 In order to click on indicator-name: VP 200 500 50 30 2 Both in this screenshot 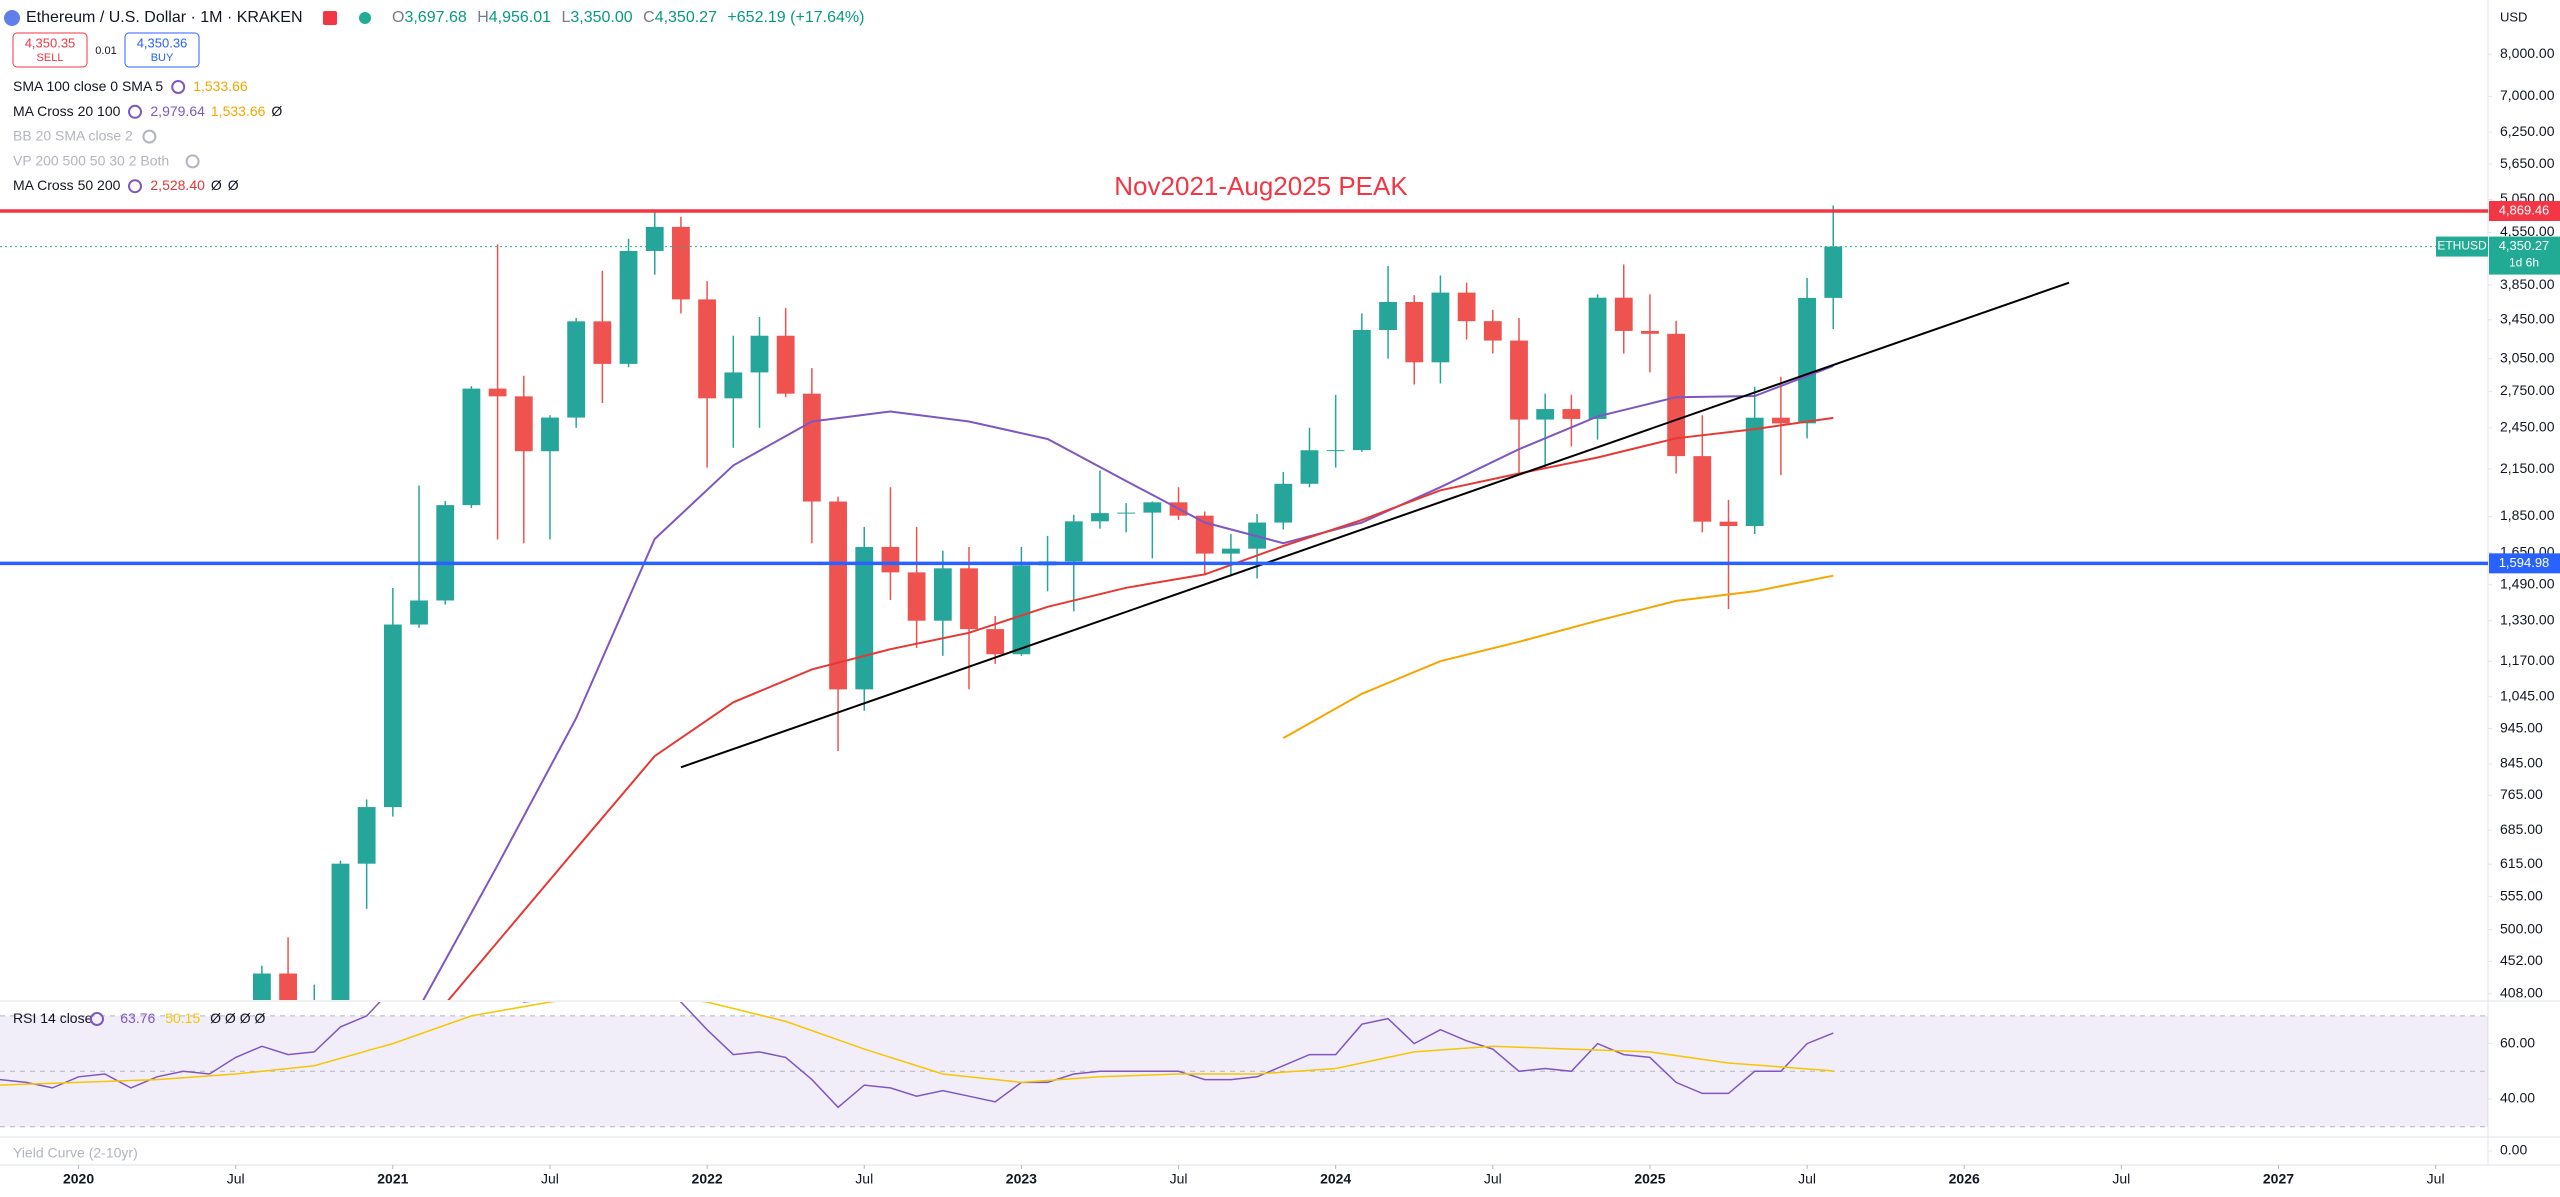, I will do `click(91, 160)`.